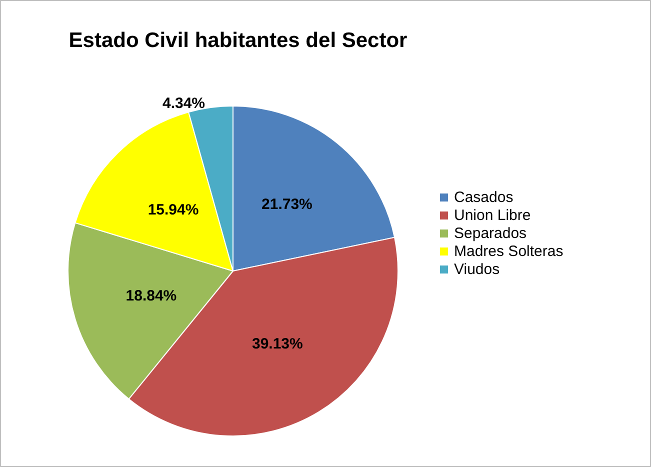 The image size is (651, 467). Describe the element at coordinates (490, 233) in the screenshot. I see `legend-label: Separados` at that location.